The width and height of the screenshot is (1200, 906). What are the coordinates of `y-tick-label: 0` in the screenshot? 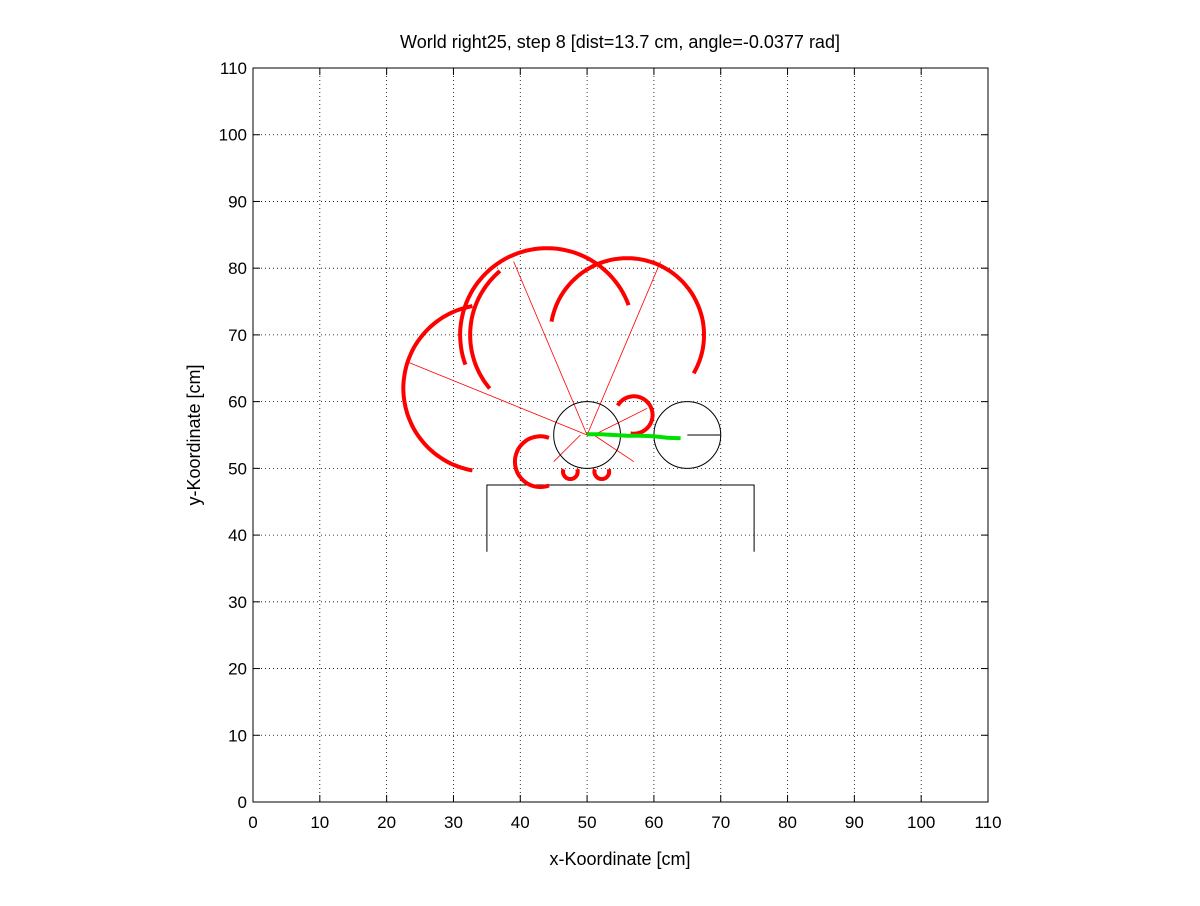 It's located at (242, 802).